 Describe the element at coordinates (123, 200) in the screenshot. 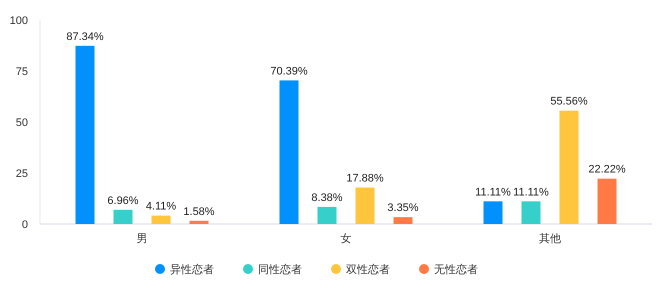

I see `data-label: 6.96%` at that location.